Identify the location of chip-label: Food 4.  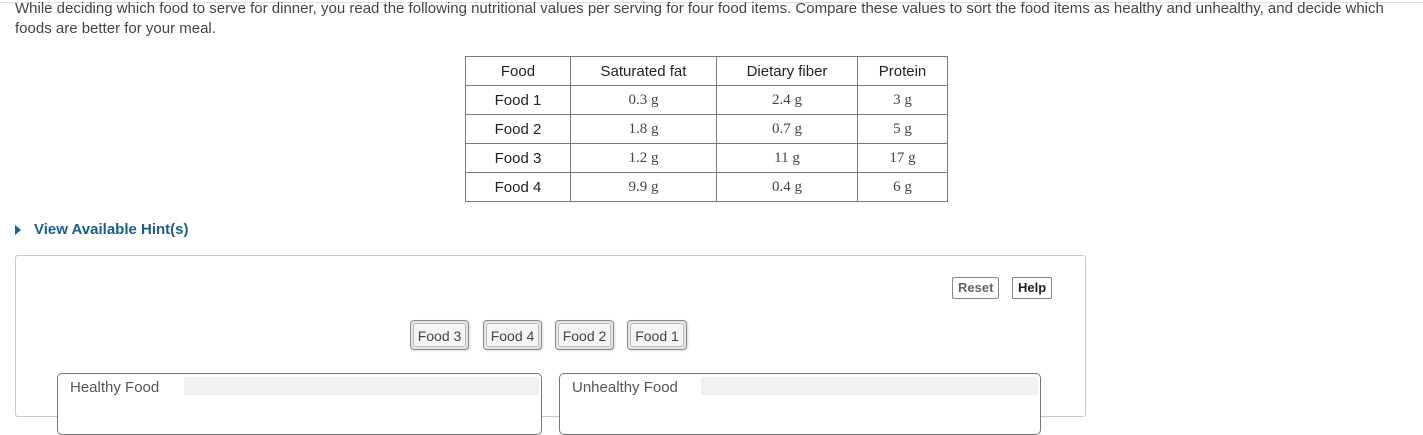
(512, 335).